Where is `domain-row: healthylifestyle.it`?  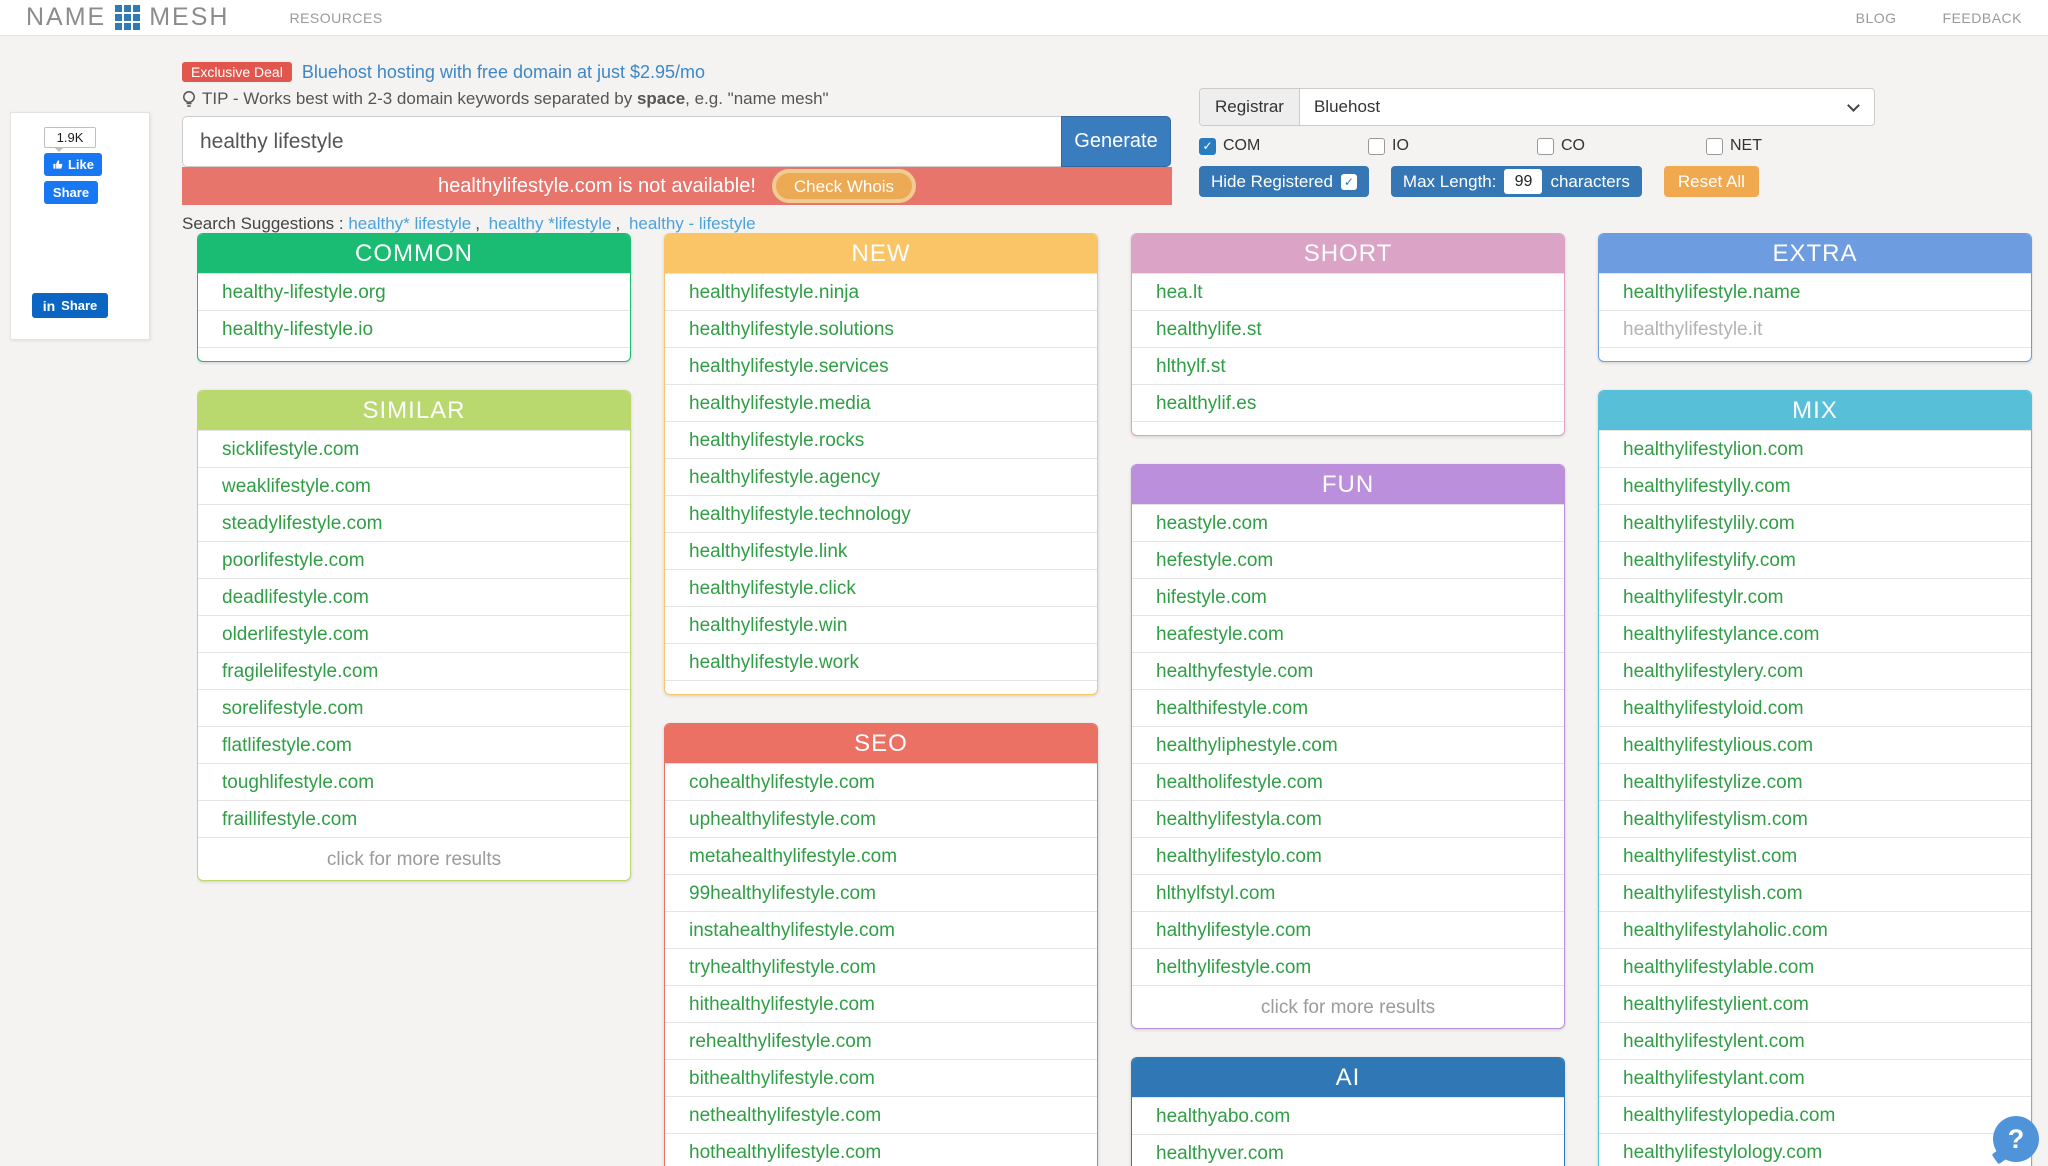
domain-row: healthylifestyle.it is located at coordinates (1815, 328).